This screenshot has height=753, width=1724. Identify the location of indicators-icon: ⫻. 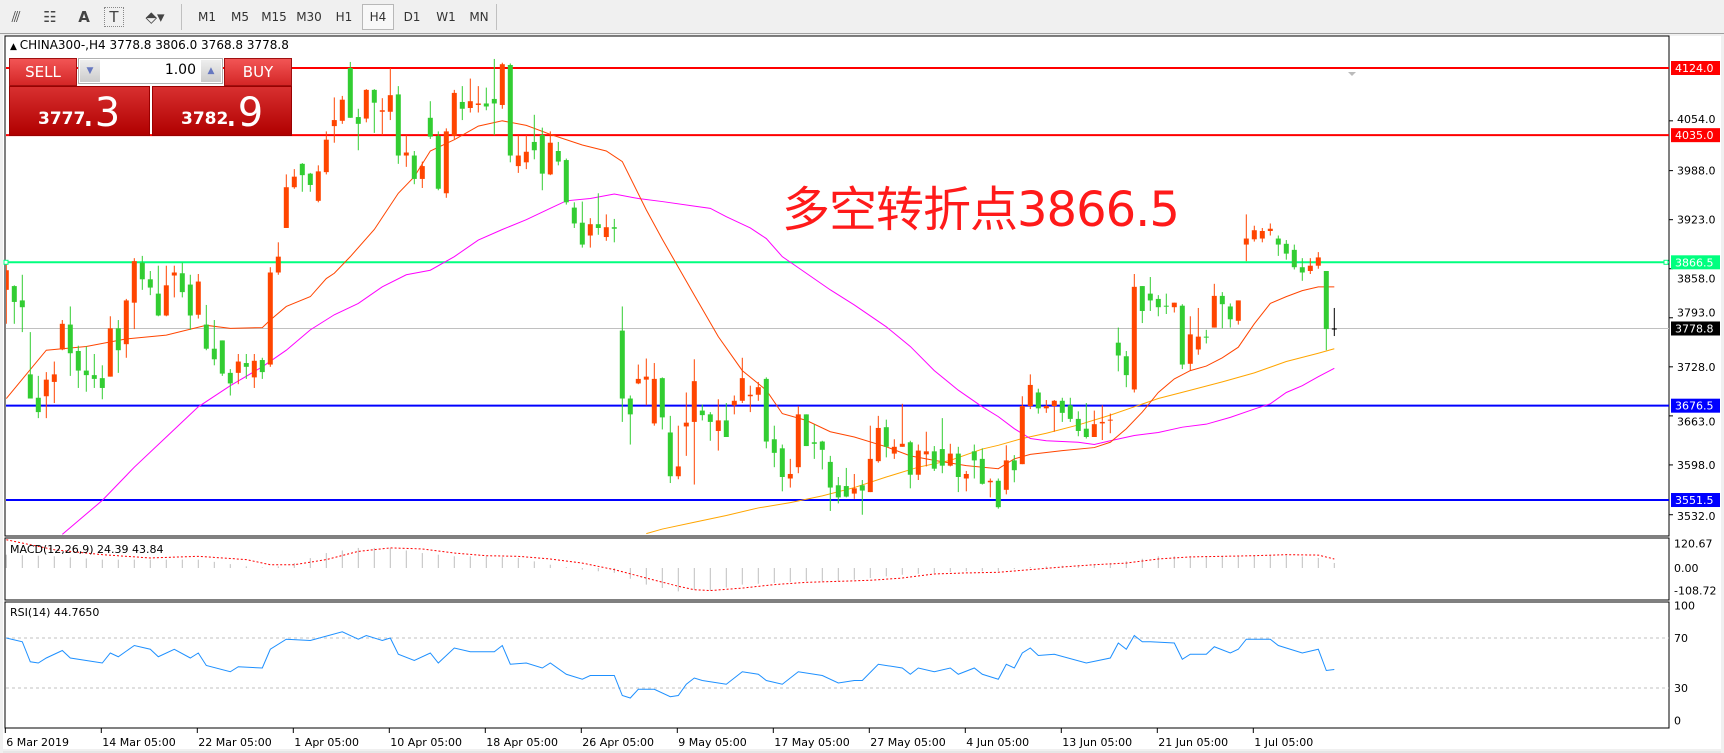
(16, 17).